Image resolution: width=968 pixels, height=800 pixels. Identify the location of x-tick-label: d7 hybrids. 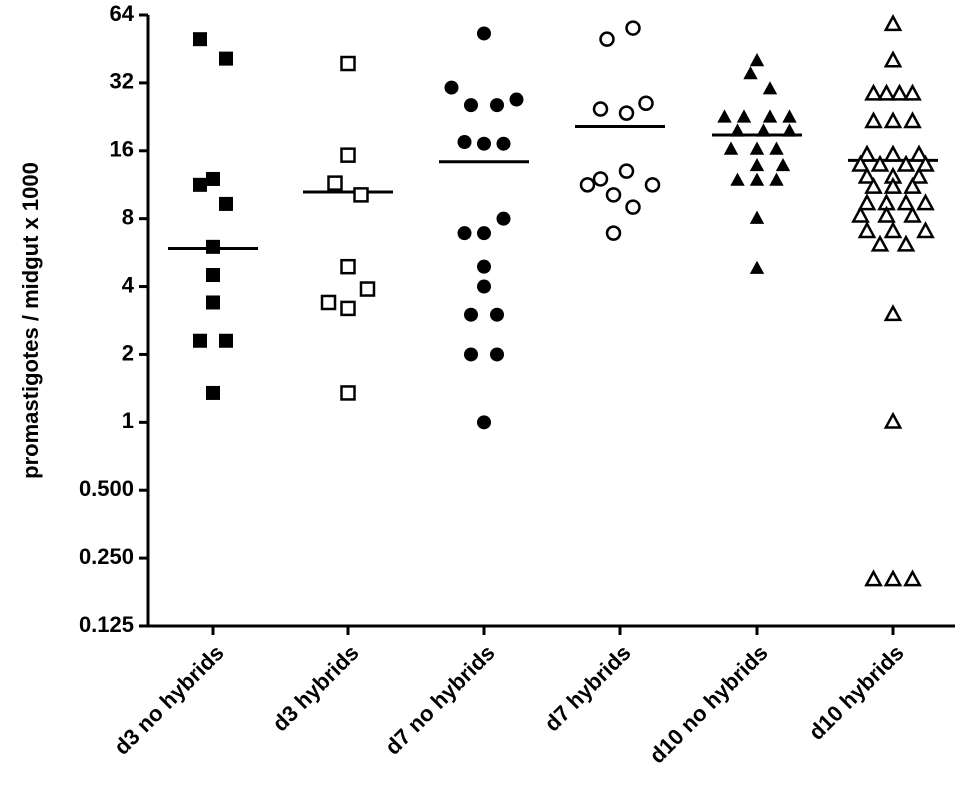
(587, 688).